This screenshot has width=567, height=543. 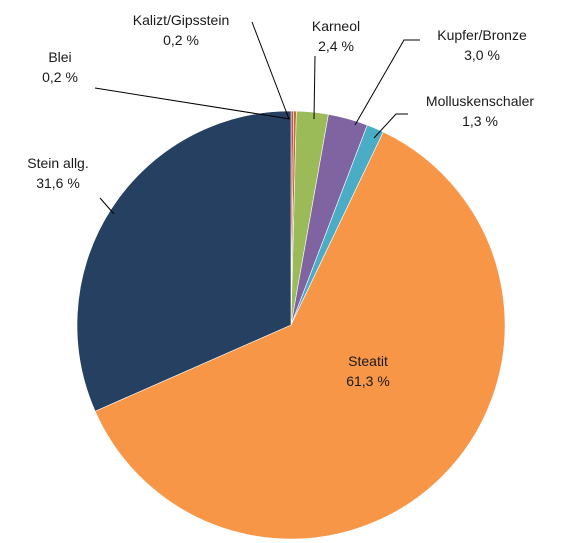 I want to click on slice-value-karneol: 2,4 %, so click(x=336, y=46).